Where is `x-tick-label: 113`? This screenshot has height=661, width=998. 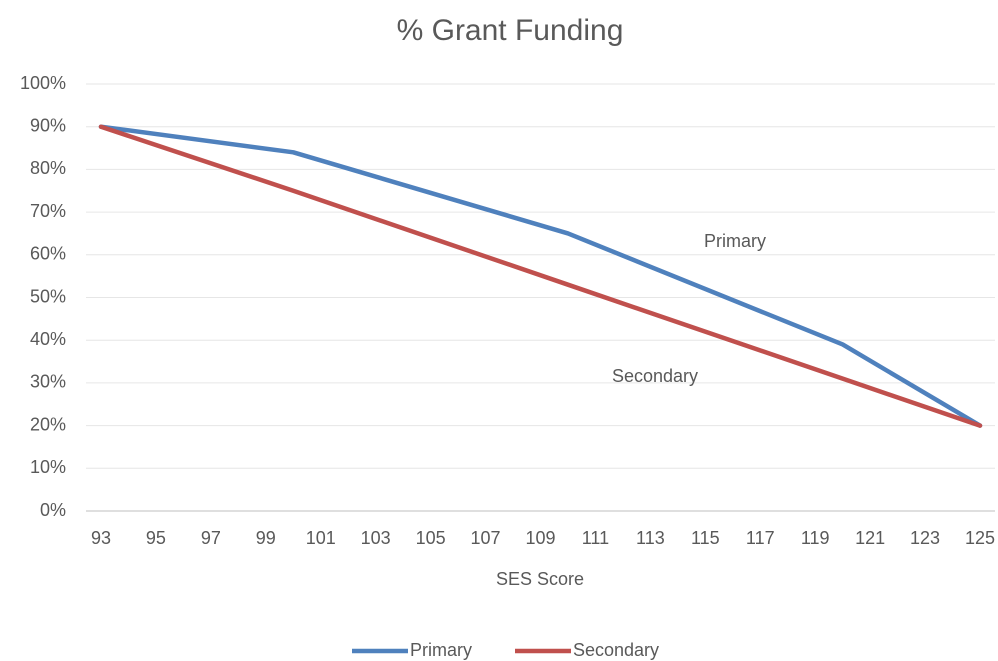 x-tick-label: 113 is located at coordinates (650, 538).